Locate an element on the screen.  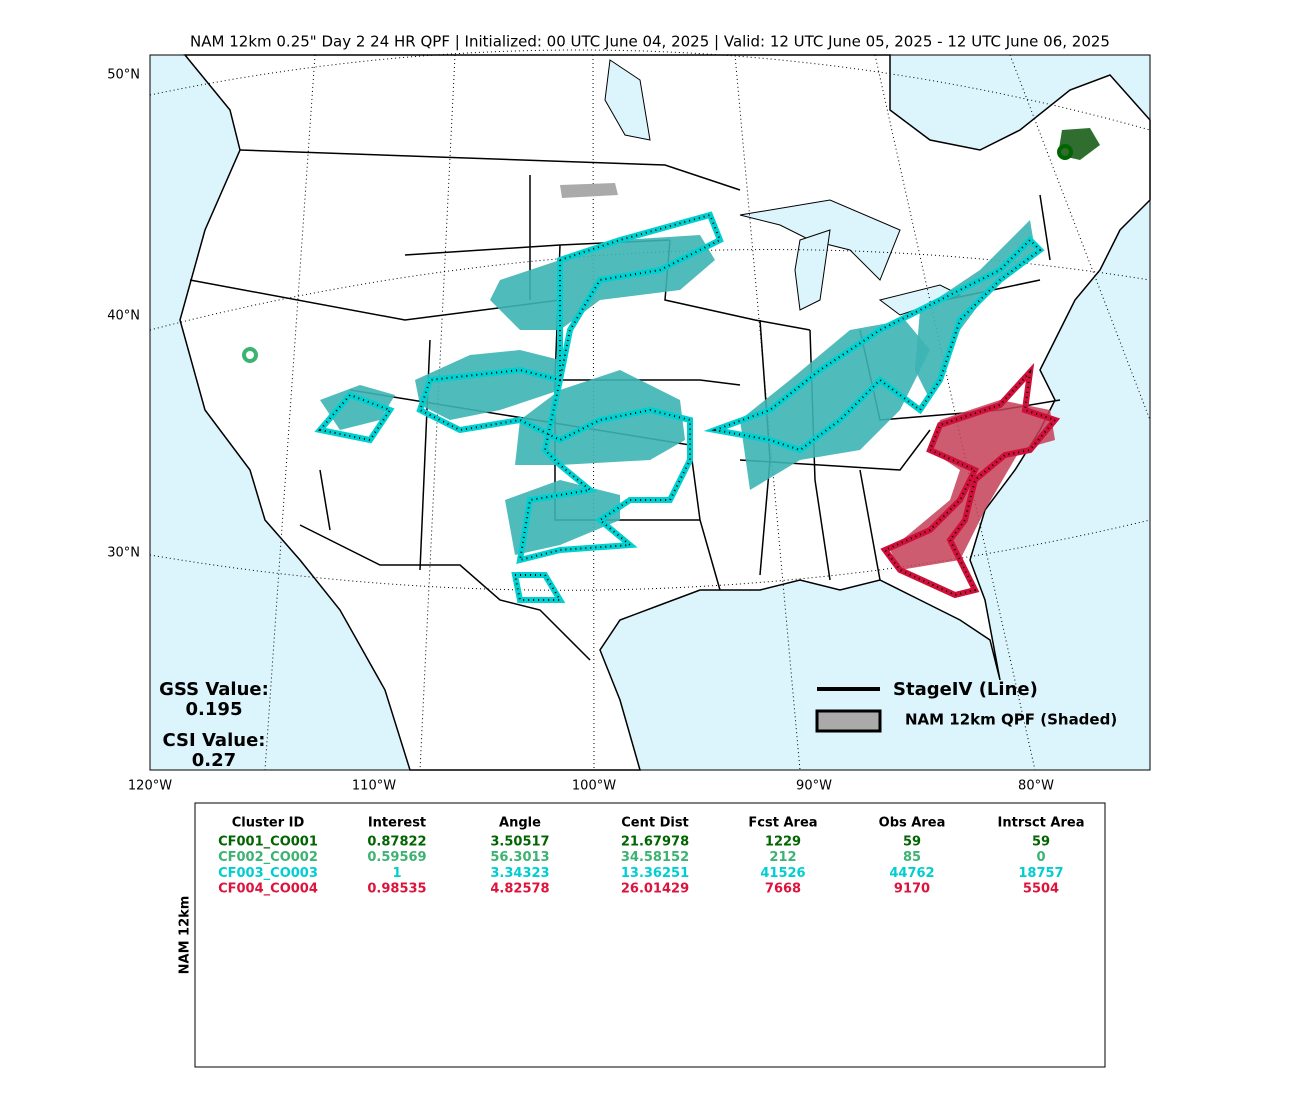
table-header: Cluster ID is located at coordinates (268, 823).